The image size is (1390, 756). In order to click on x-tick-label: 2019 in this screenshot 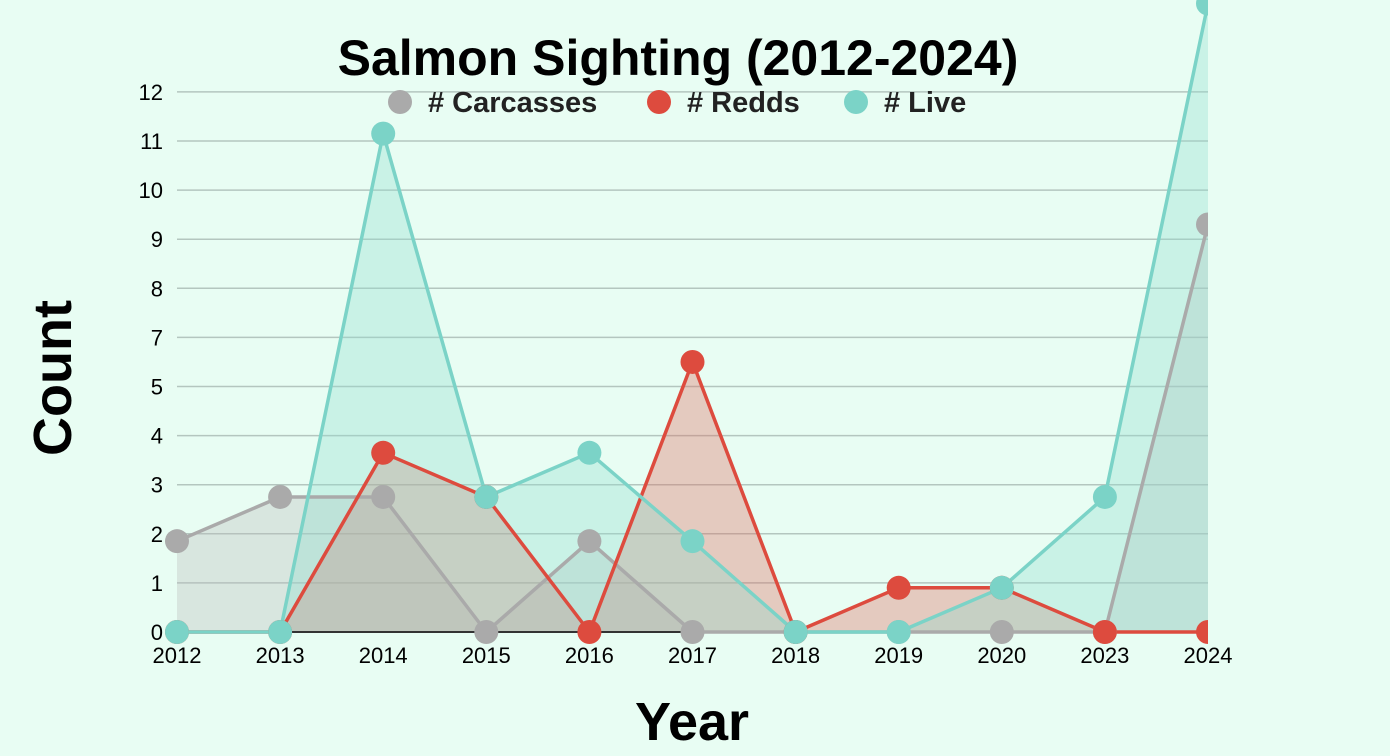, I will do `click(898, 655)`.